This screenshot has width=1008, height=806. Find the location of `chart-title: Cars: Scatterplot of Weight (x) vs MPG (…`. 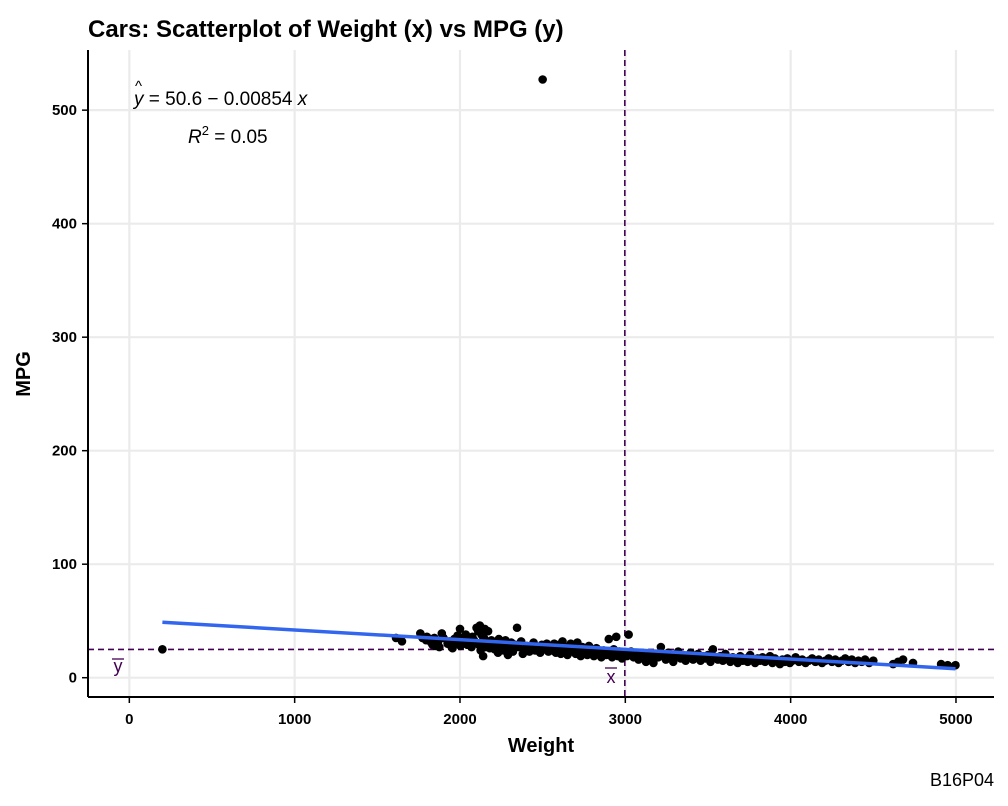

chart-title: Cars: Scatterplot of Weight (x) vs MPG (… is located at coordinates (326, 29).